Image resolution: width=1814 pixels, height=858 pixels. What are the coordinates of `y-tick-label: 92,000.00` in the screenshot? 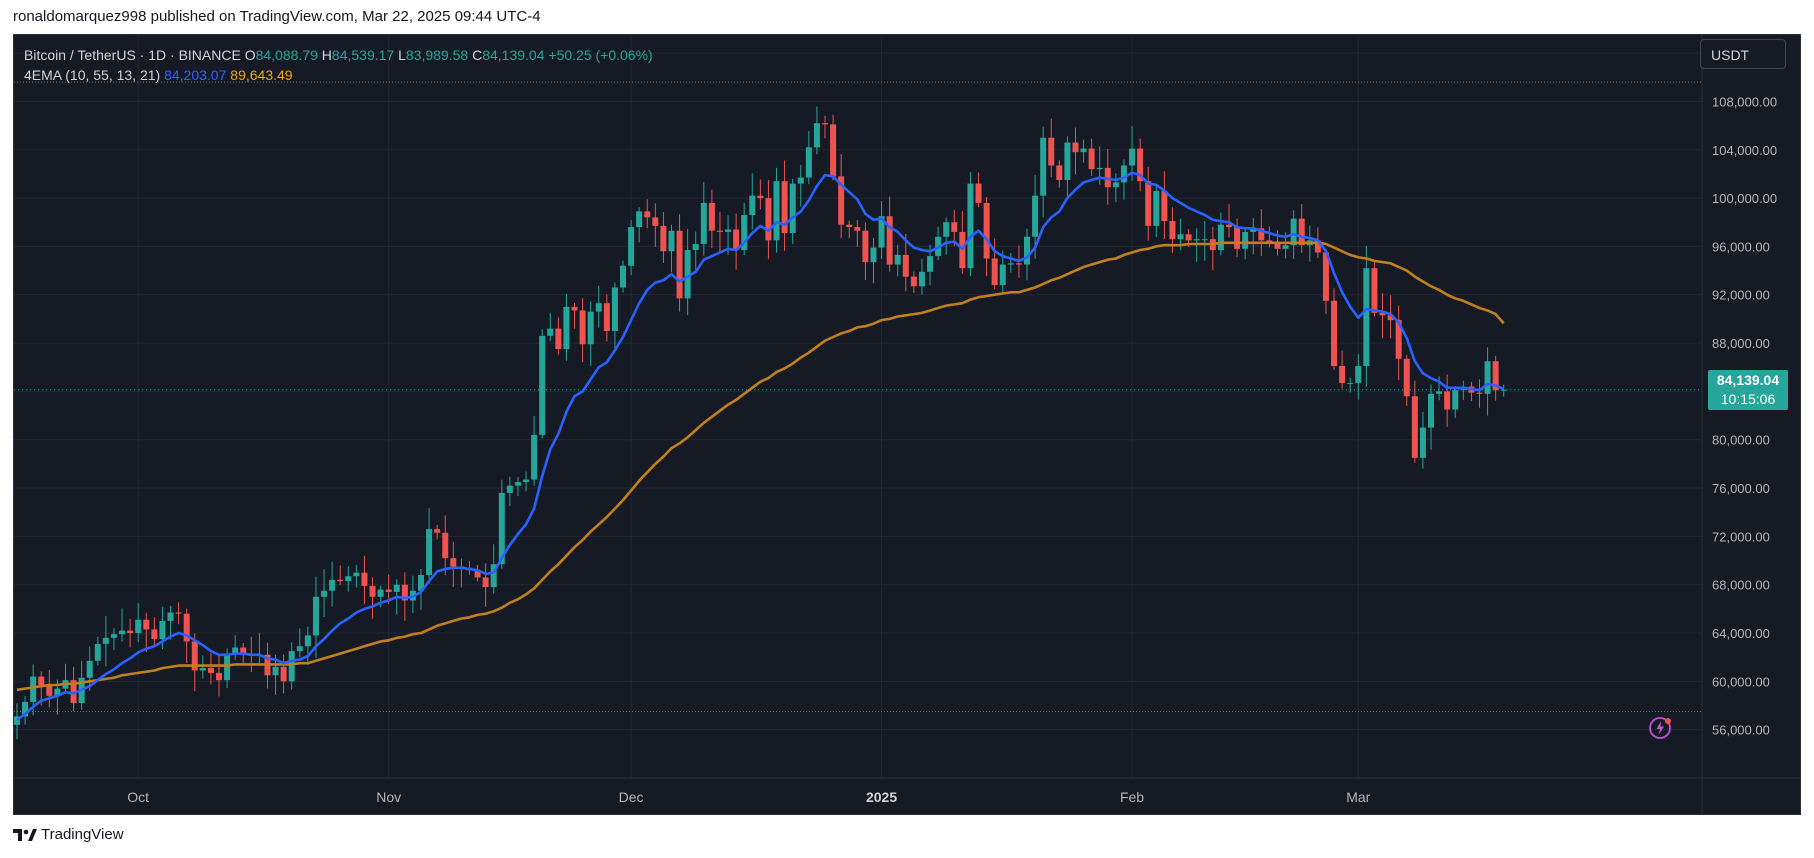 It's located at (1741, 295).